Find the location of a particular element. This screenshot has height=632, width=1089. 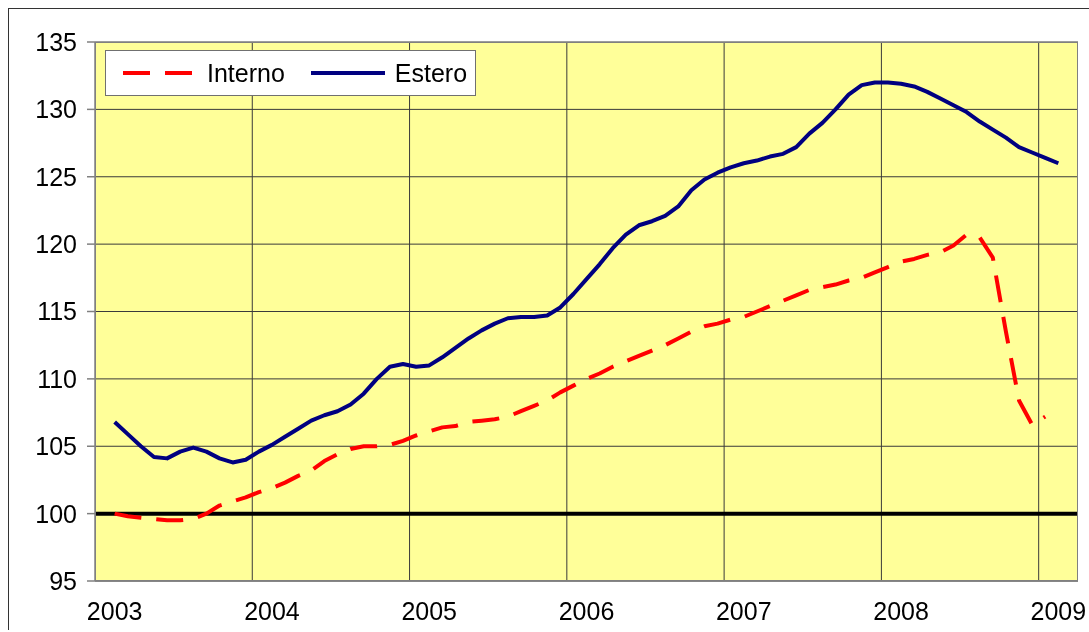

y-tick-label: 110 is located at coordinates (57, 378).